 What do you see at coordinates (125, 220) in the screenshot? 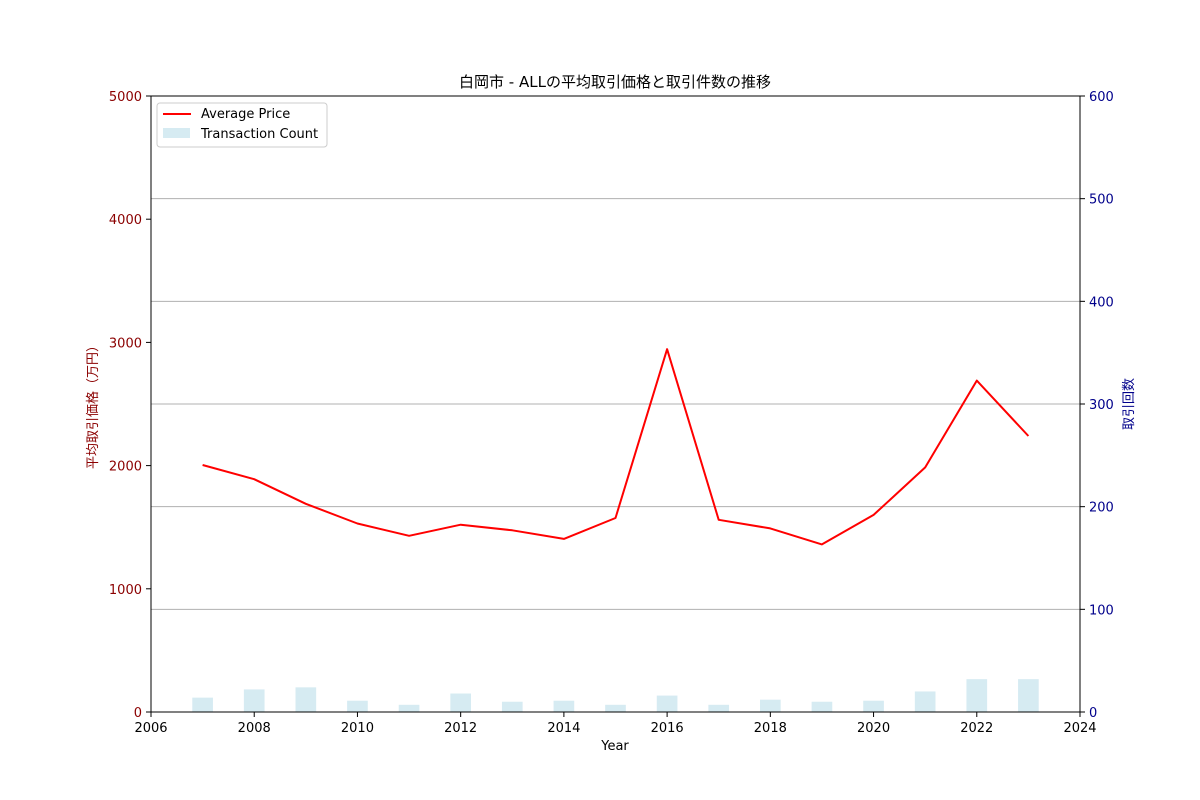
I see `left-y-tick-label: 4000` at bounding box center [125, 220].